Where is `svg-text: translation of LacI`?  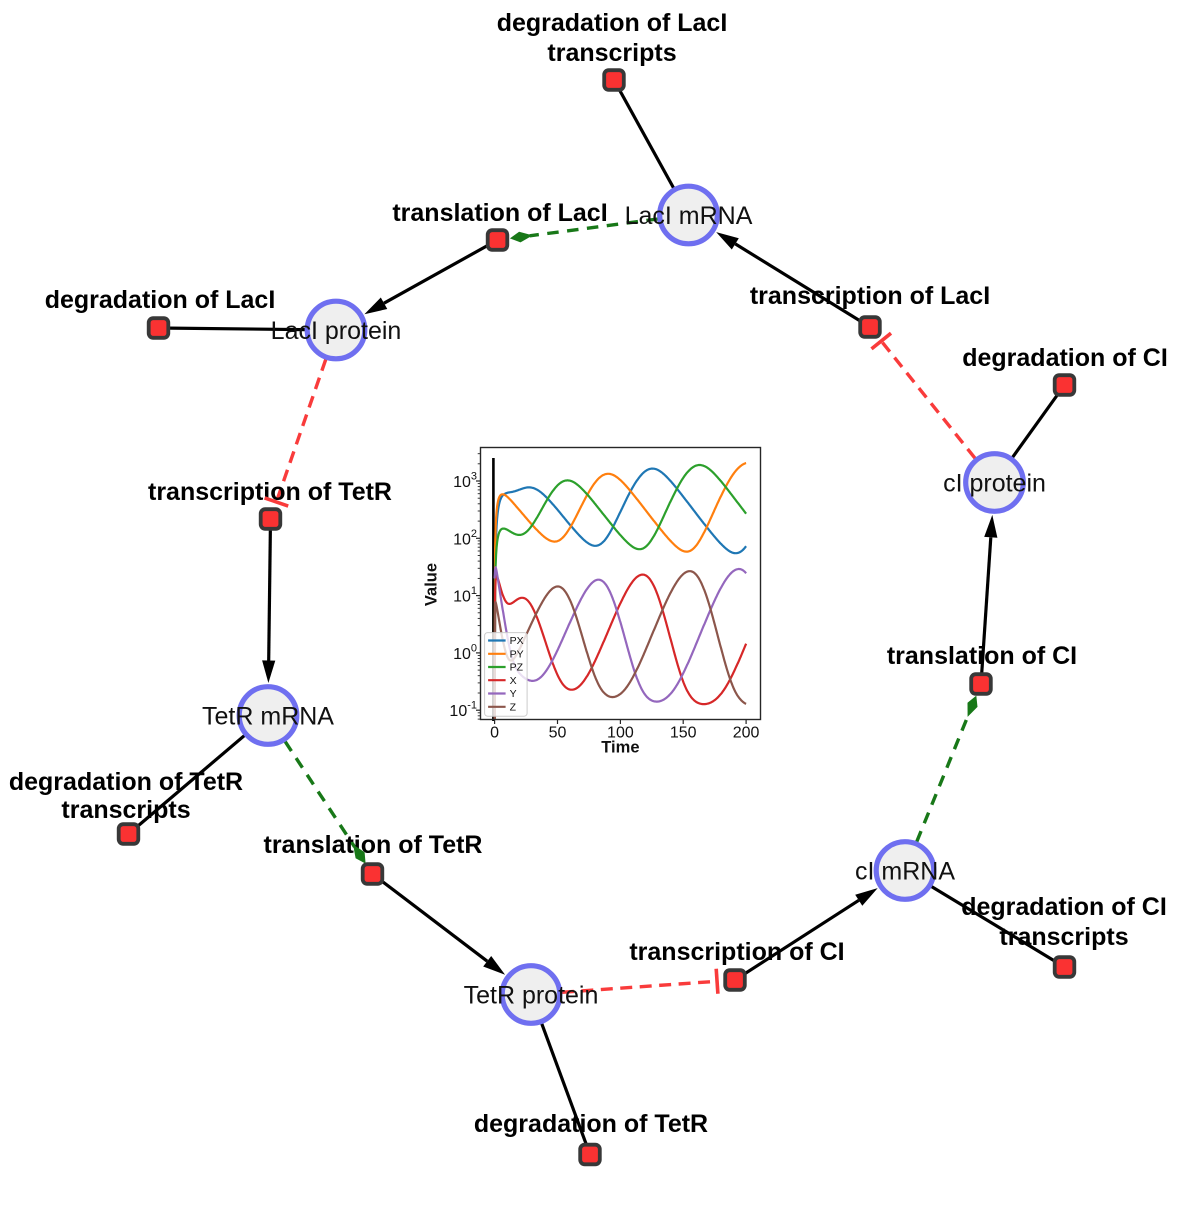 svg-text: translation of LacI is located at coordinates (499, 213).